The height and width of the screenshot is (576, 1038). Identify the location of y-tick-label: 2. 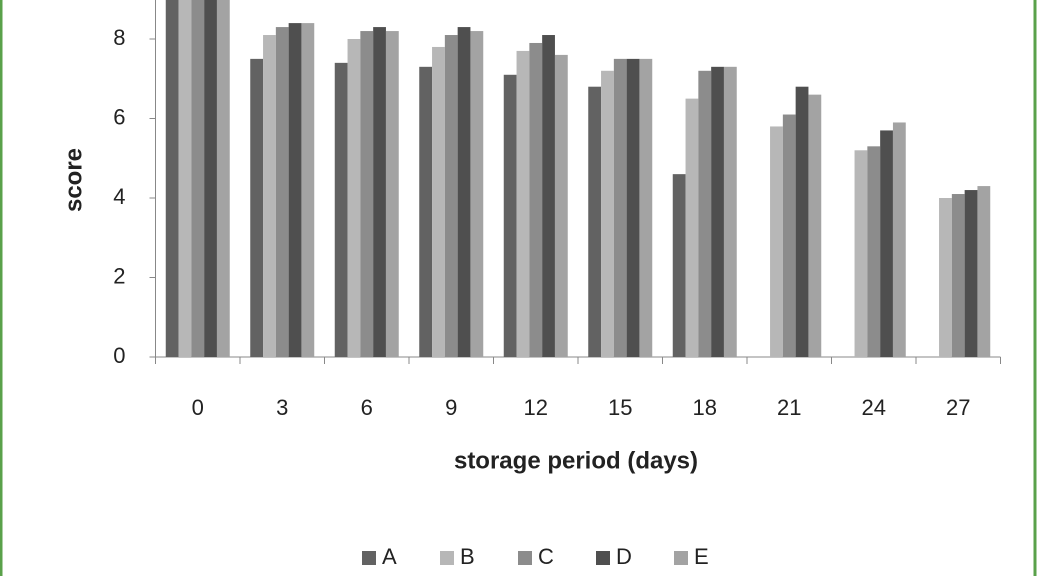
(119, 275).